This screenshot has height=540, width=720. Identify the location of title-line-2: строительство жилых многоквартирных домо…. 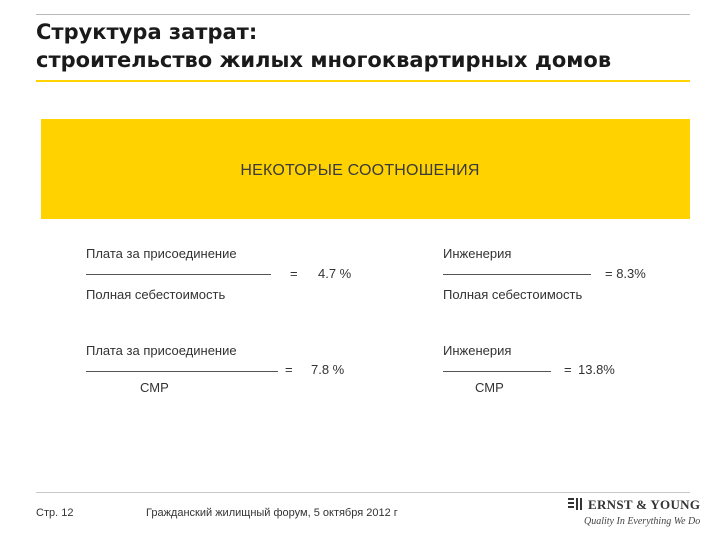
(324, 60).